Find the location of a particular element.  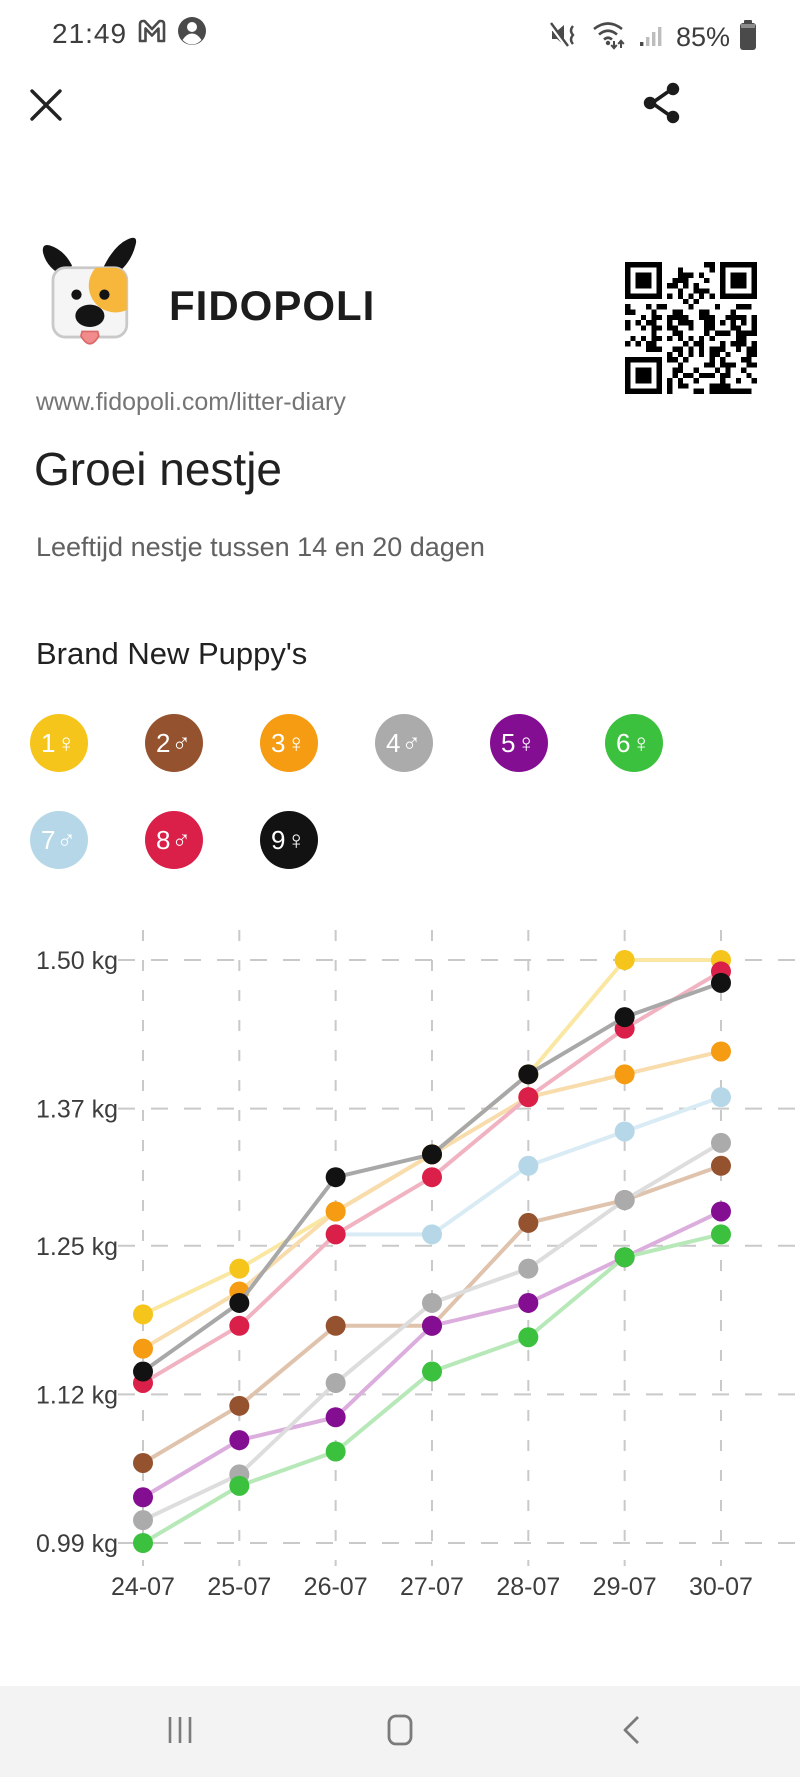

status-bar: 21:49 is located at coordinates (400, 35).